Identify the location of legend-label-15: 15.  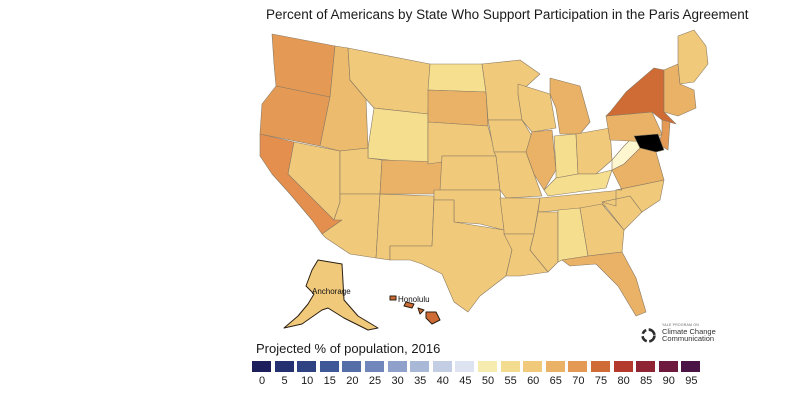
(329, 381).